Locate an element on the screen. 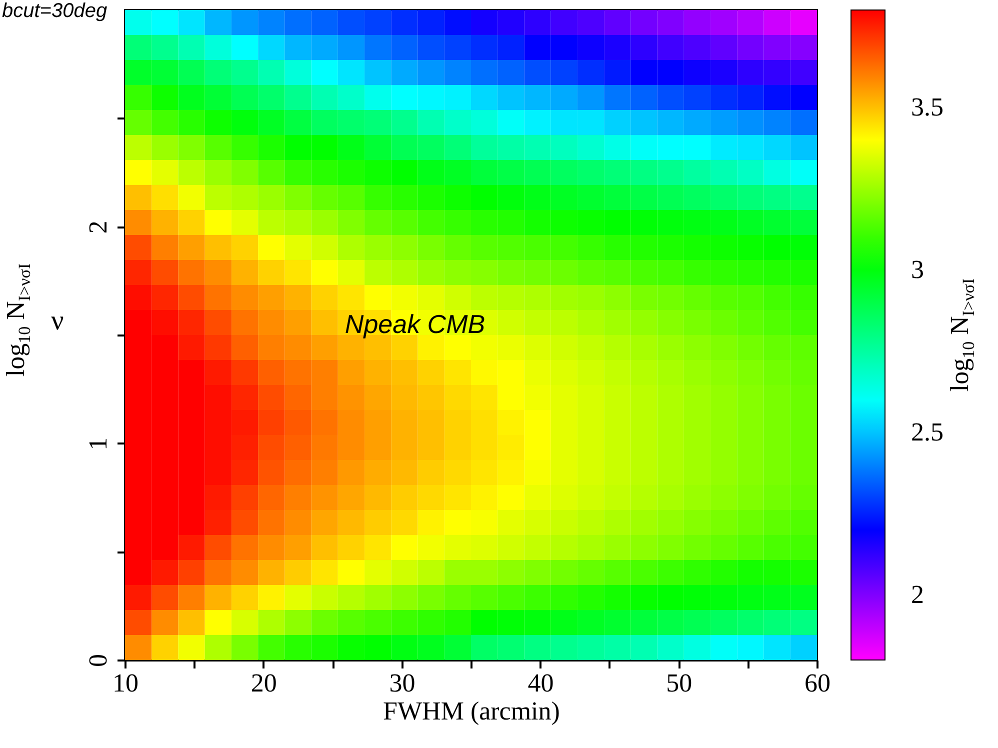  color-bar-label: 3.5 is located at coordinates (927, 107).